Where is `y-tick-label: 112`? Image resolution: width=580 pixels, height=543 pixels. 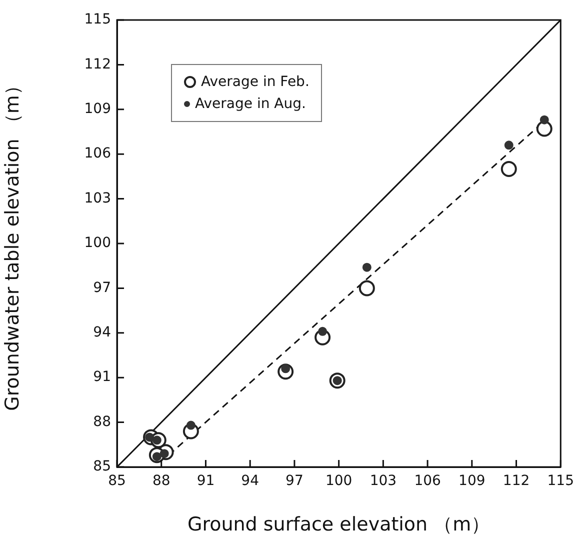 y-tick-label: 112 is located at coordinates (97, 64).